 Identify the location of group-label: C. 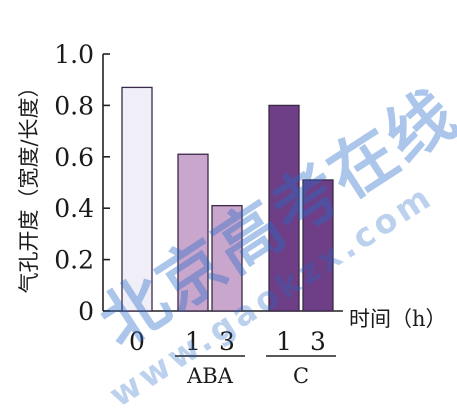
(301, 376).